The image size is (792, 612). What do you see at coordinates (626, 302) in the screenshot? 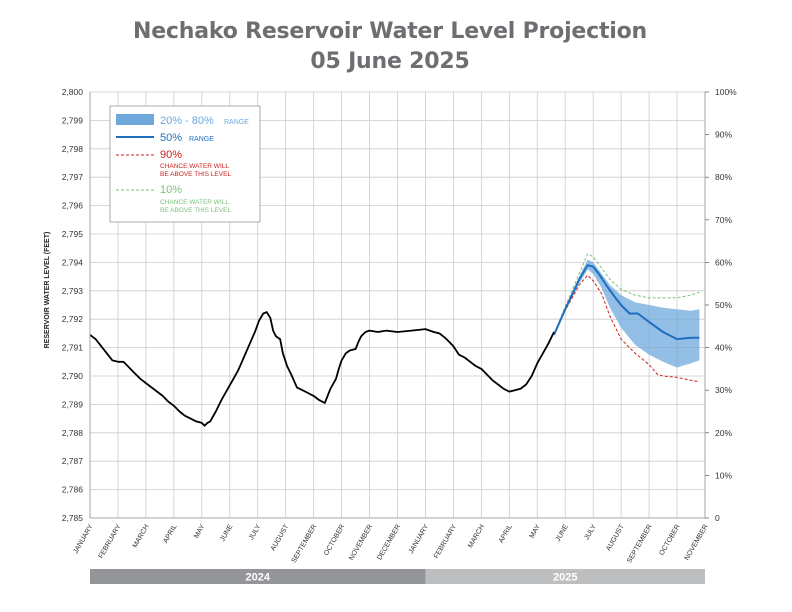
I see `median-line` at bounding box center [626, 302].